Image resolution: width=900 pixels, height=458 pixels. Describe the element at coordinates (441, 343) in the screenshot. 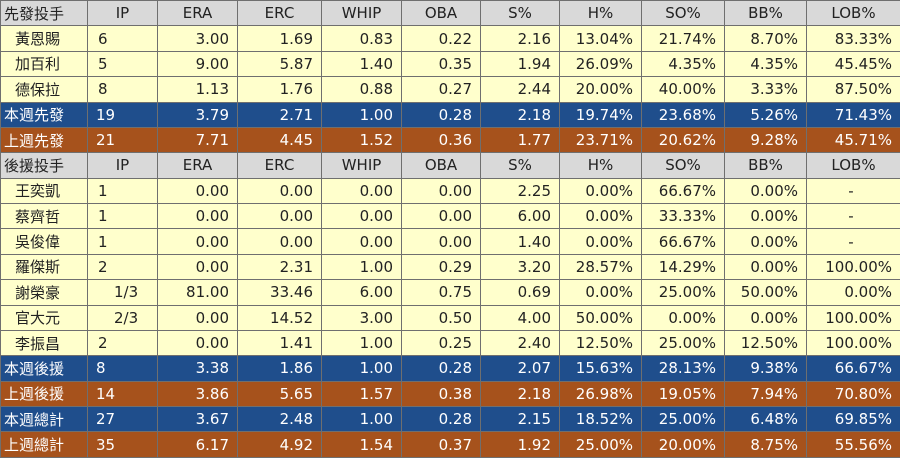

I see `stat-cell: 0.25` at that location.